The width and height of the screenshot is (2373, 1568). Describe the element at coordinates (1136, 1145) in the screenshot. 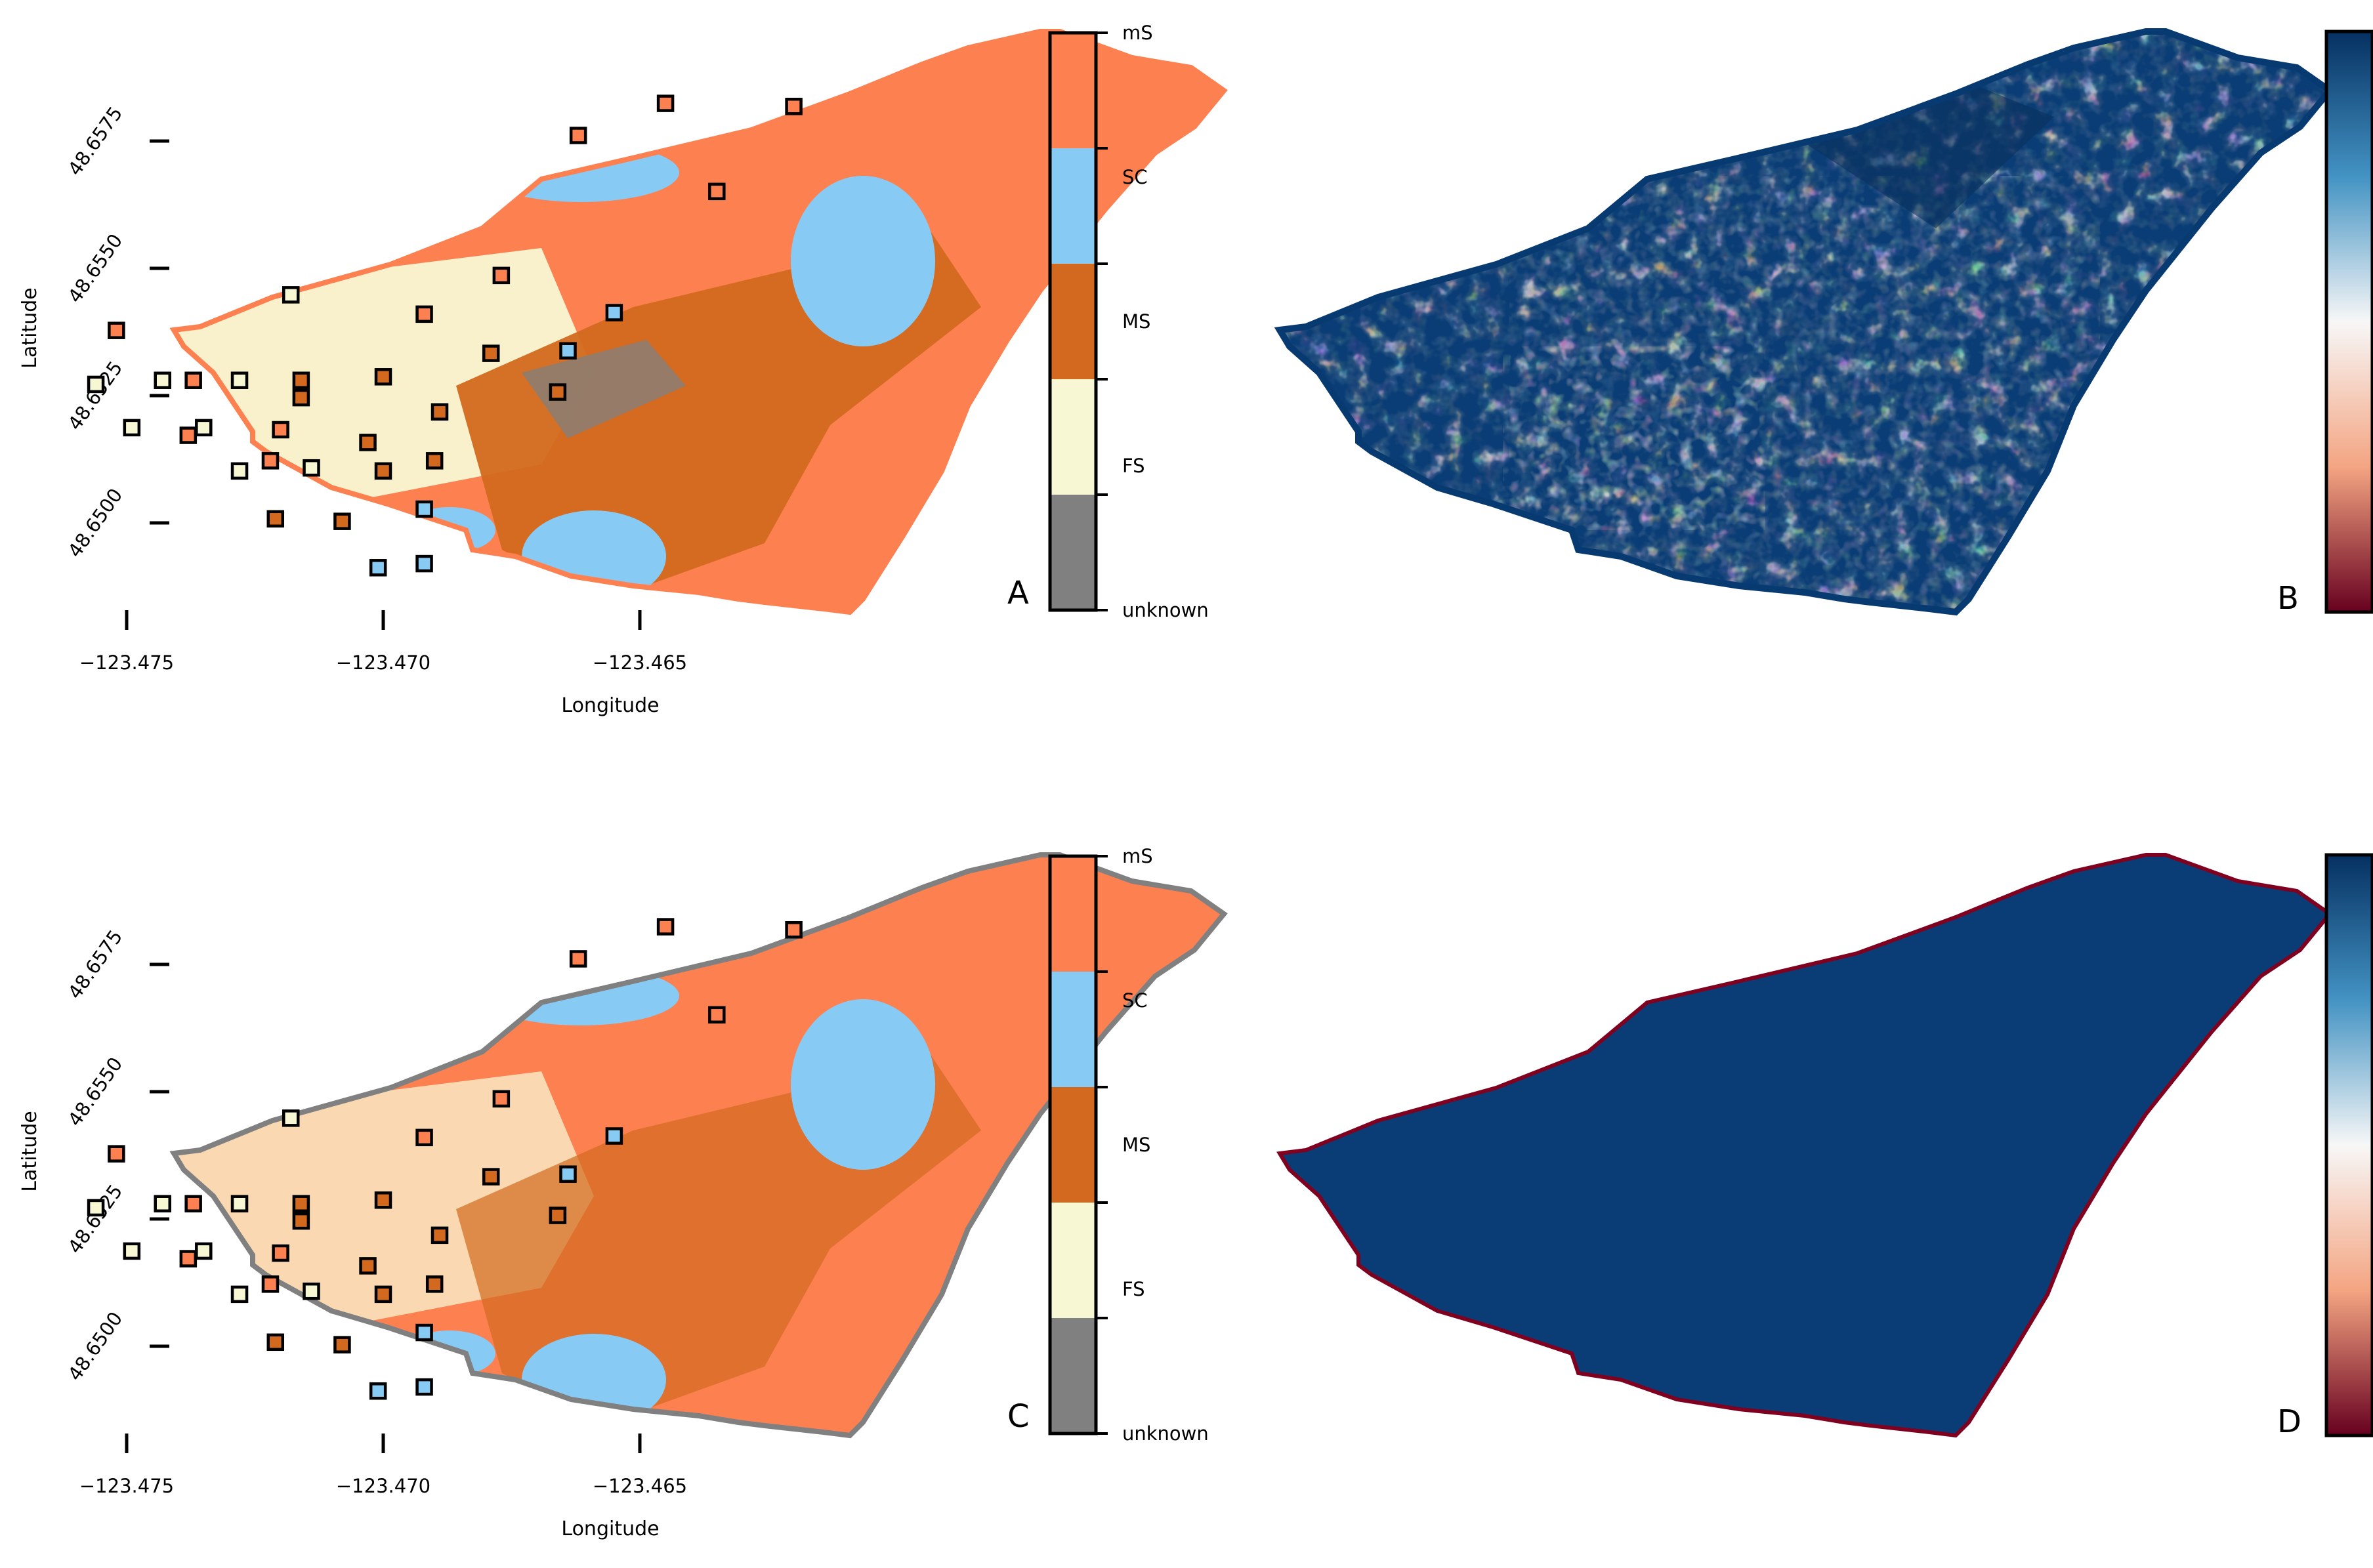

I see `legend-label-ms: MS` at that location.